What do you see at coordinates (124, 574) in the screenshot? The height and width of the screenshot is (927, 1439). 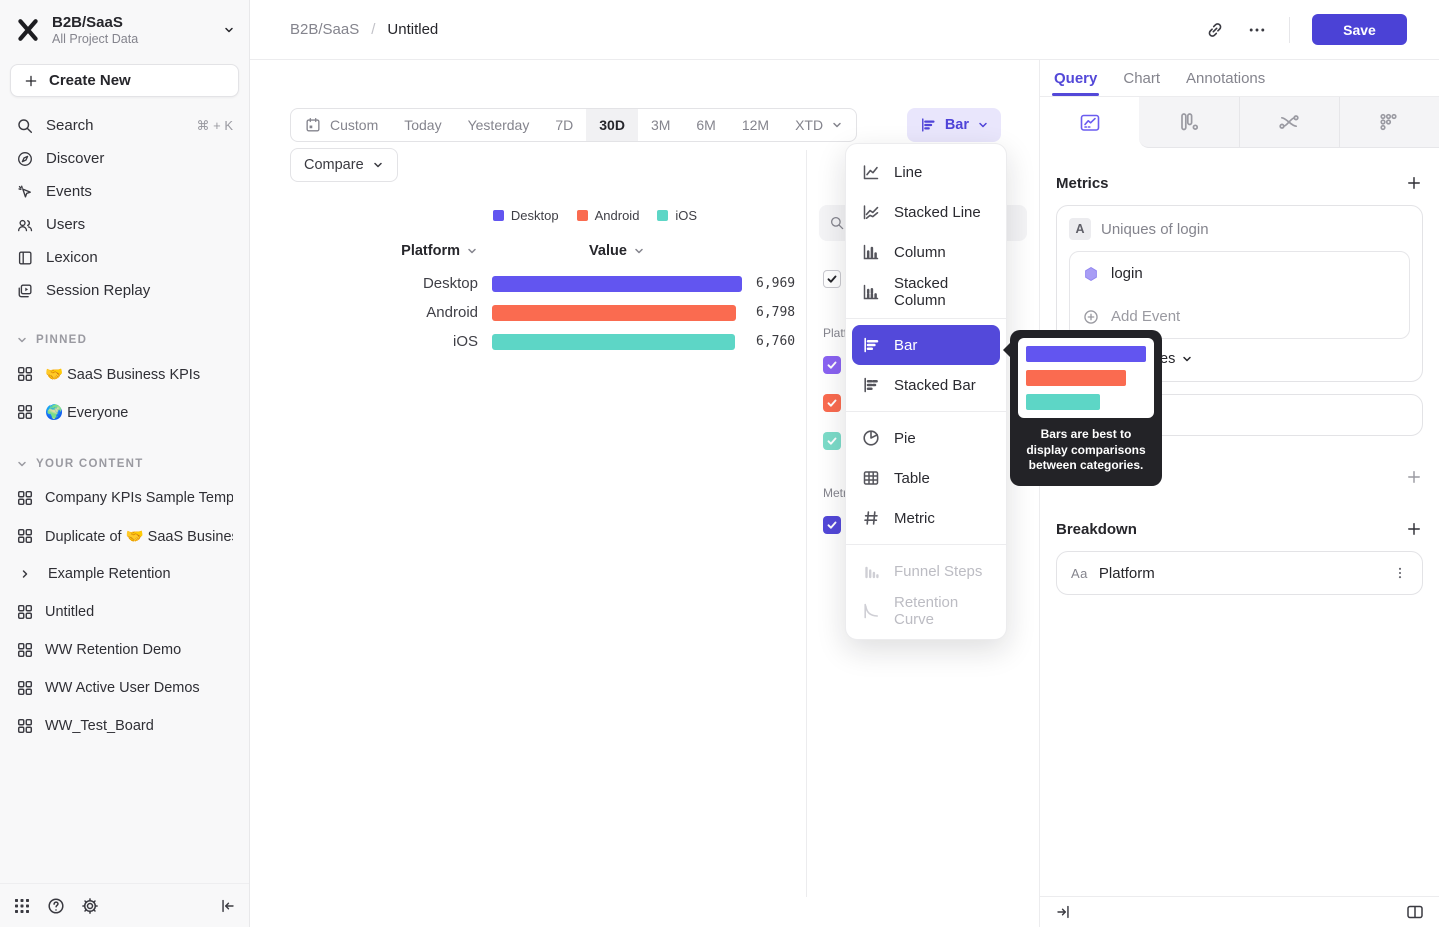 I see `sidebar-folder-example-retention: Example Retention` at bounding box center [124, 574].